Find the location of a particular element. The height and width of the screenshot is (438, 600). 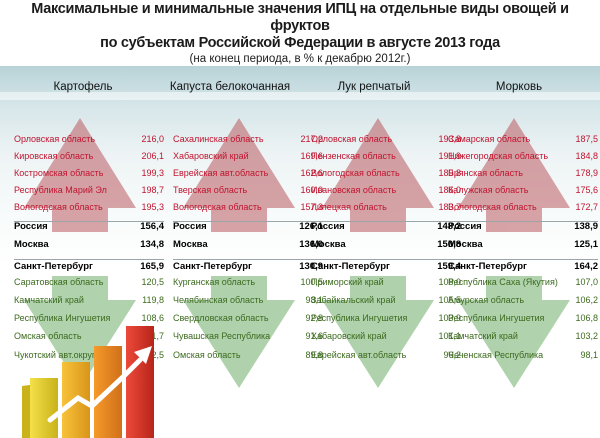

cpi-value: 92,8 is located at coordinates (314, 318).